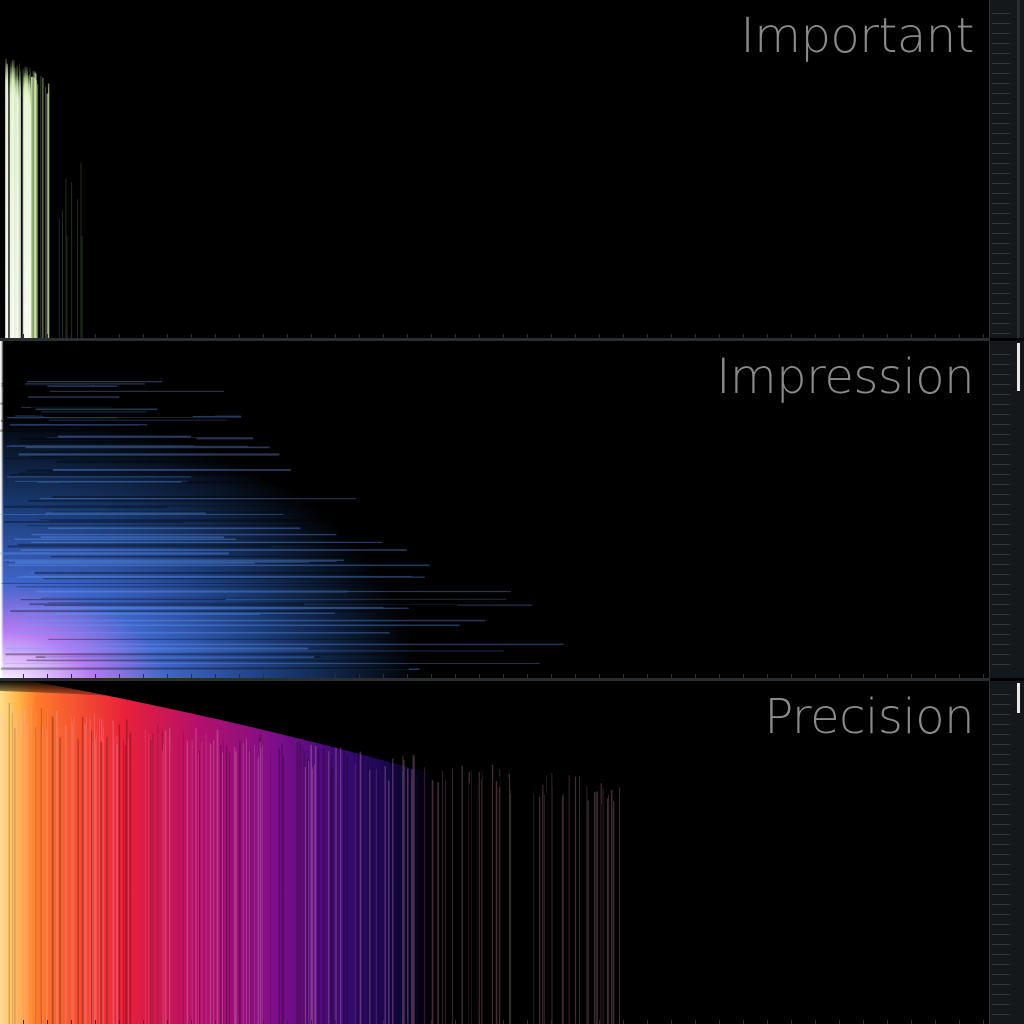  I want to click on panel-title: Important, so click(857, 36).